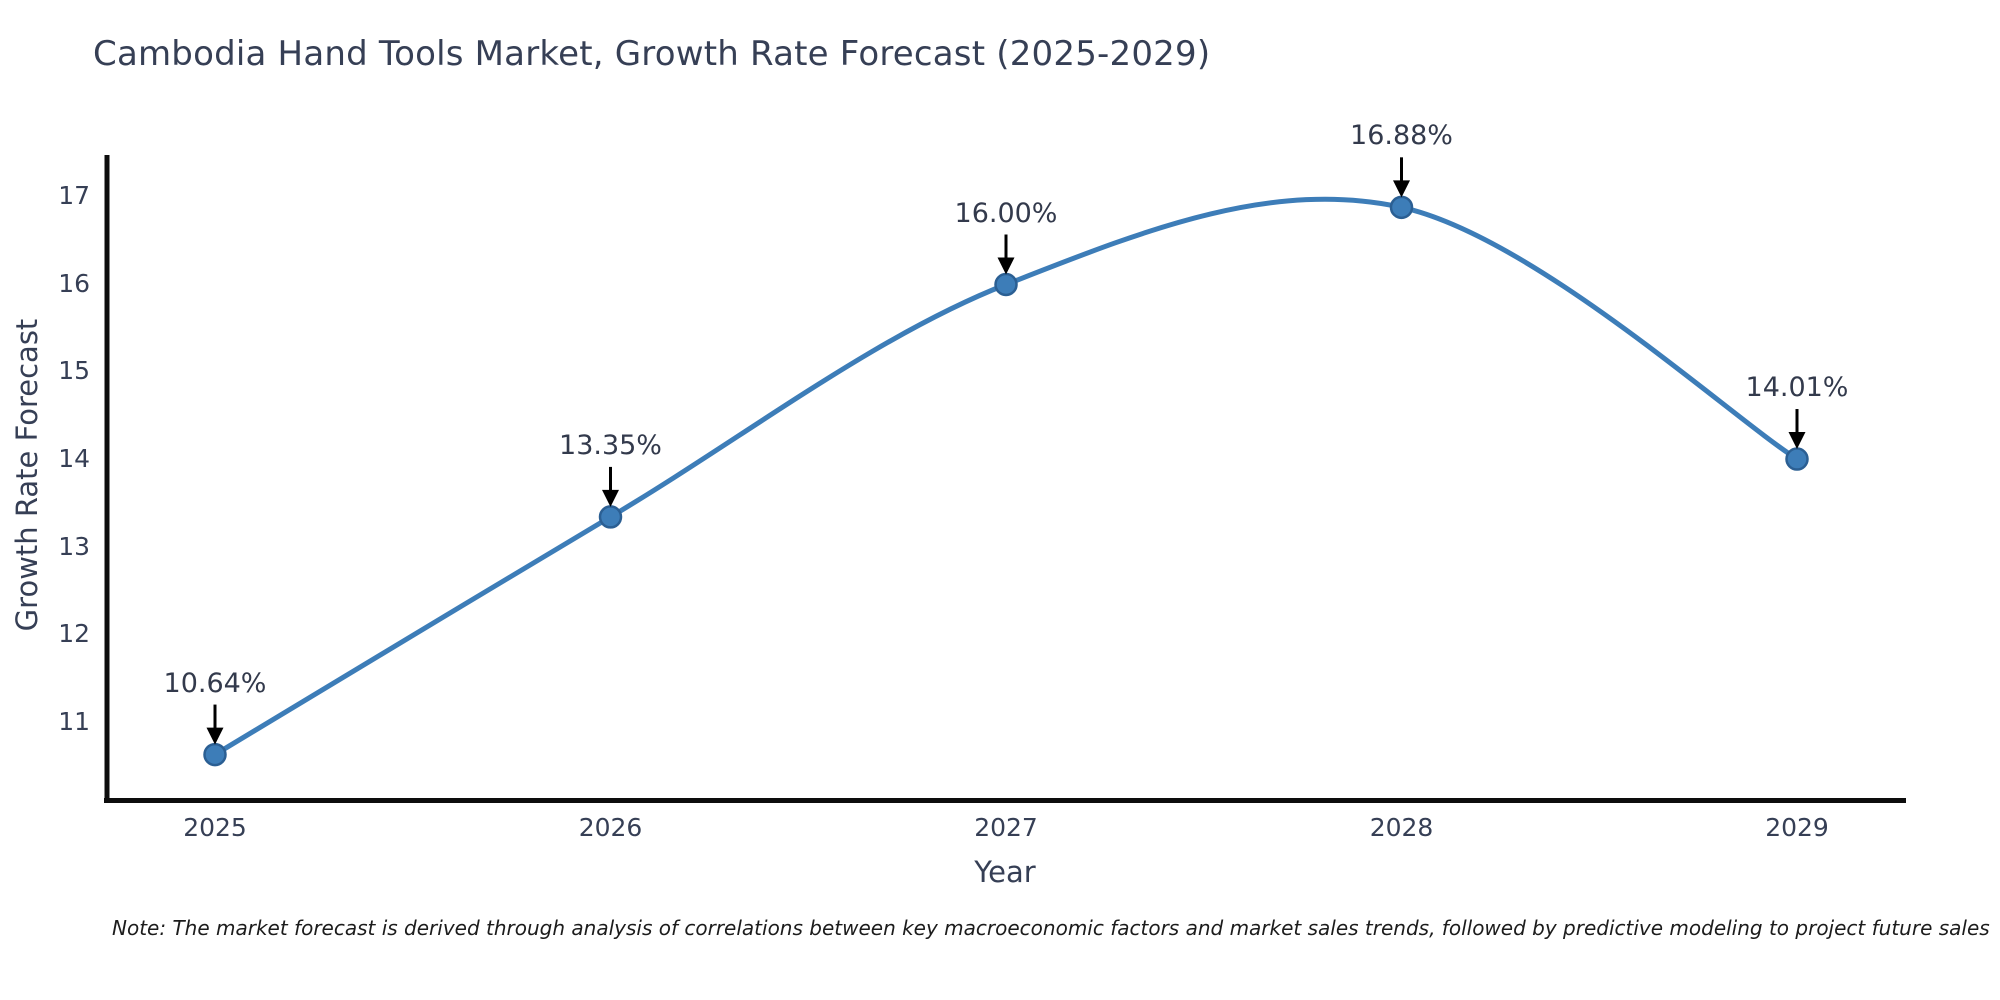 This screenshot has height=1000, width=2000. Describe the element at coordinates (74, 458) in the screenshot. I see `y-tick-label: 14` at that location.